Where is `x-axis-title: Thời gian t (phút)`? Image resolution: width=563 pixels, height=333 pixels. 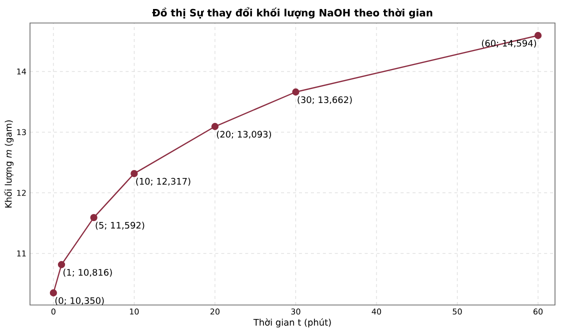 x-axis-title: Thời gian t (phút) is located at coordinates (292, 323).